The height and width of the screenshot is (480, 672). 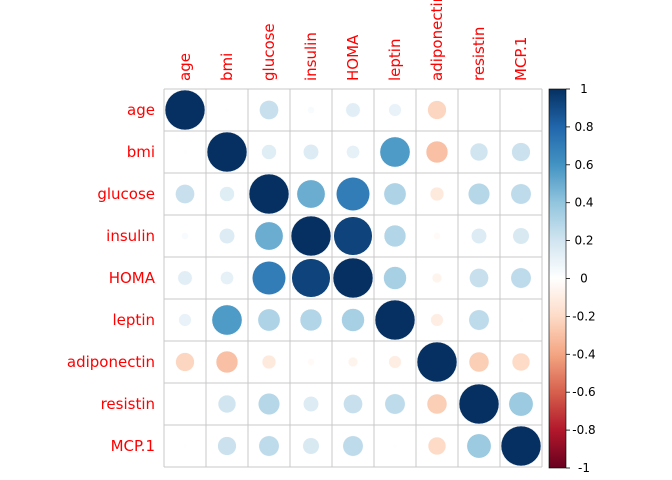 What do you see at coordinates (311, 56) in the screenshot?
I see `column-label: insulin` at bounding box center [311, 56].